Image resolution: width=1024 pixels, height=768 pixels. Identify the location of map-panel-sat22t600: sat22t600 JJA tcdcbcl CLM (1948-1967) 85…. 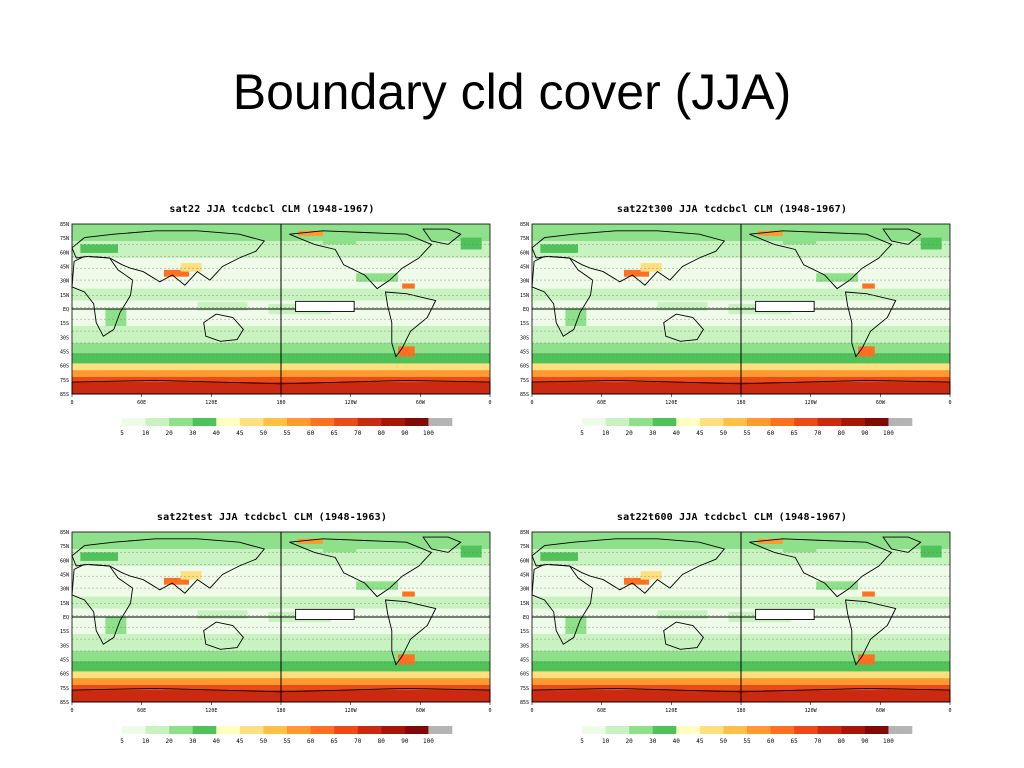
(732, 632).